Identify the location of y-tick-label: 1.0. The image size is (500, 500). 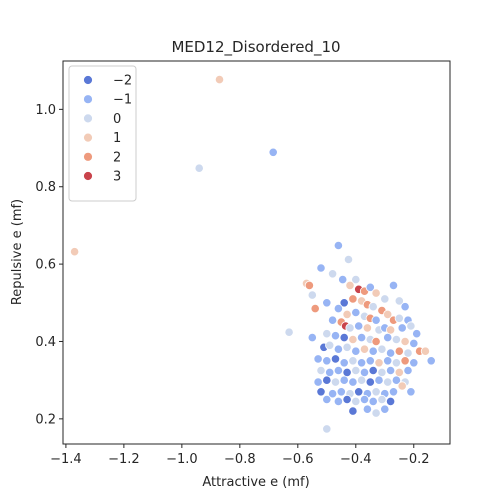
(45, 110).